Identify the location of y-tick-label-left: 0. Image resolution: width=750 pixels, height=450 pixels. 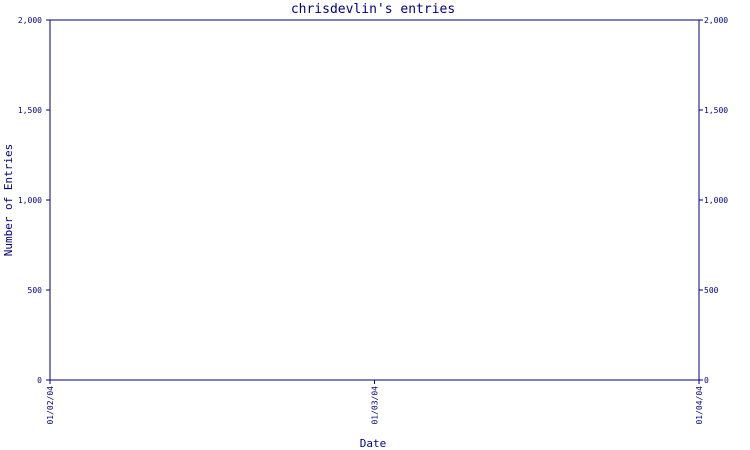
(39, 380).